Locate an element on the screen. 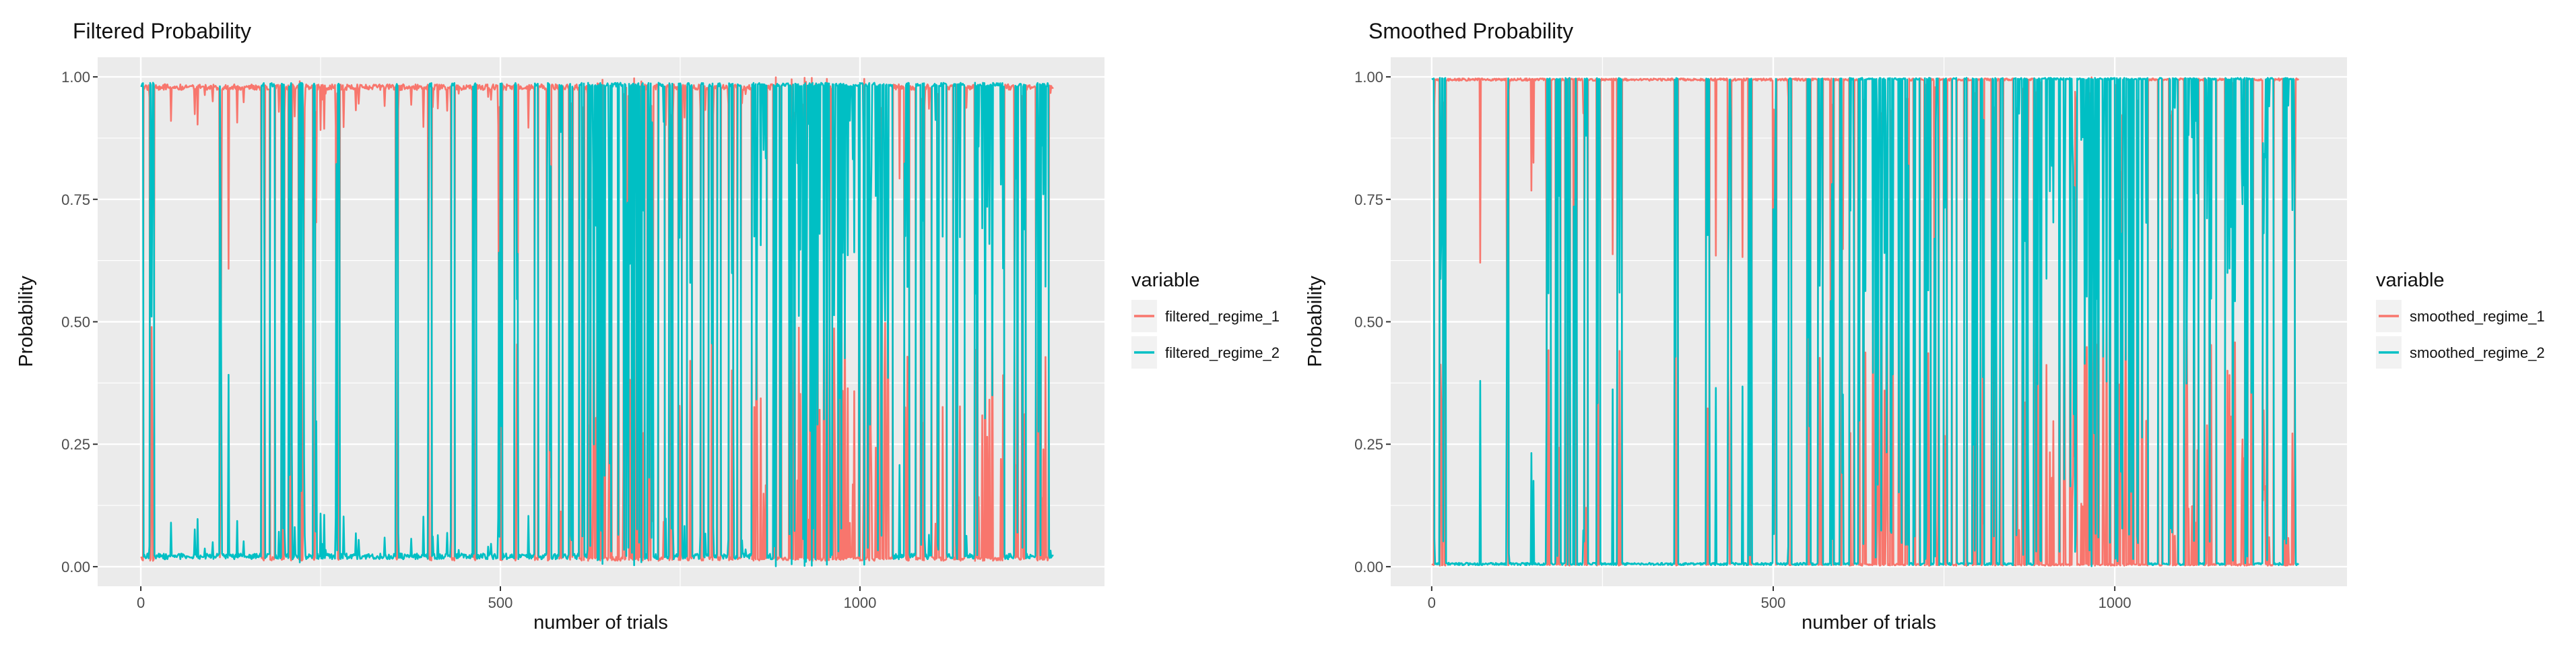 This screenshot has height=655, width=2576. legend-label-smoothed-regime-1: smoothed_regime_1 is located at coordinates (2477, 316).